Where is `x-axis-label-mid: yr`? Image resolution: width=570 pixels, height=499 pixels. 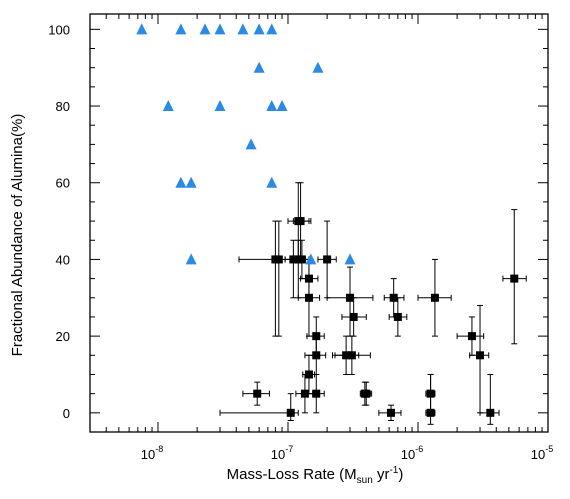
x-axis-label-mid: yr is located at coordinates (381, 474).